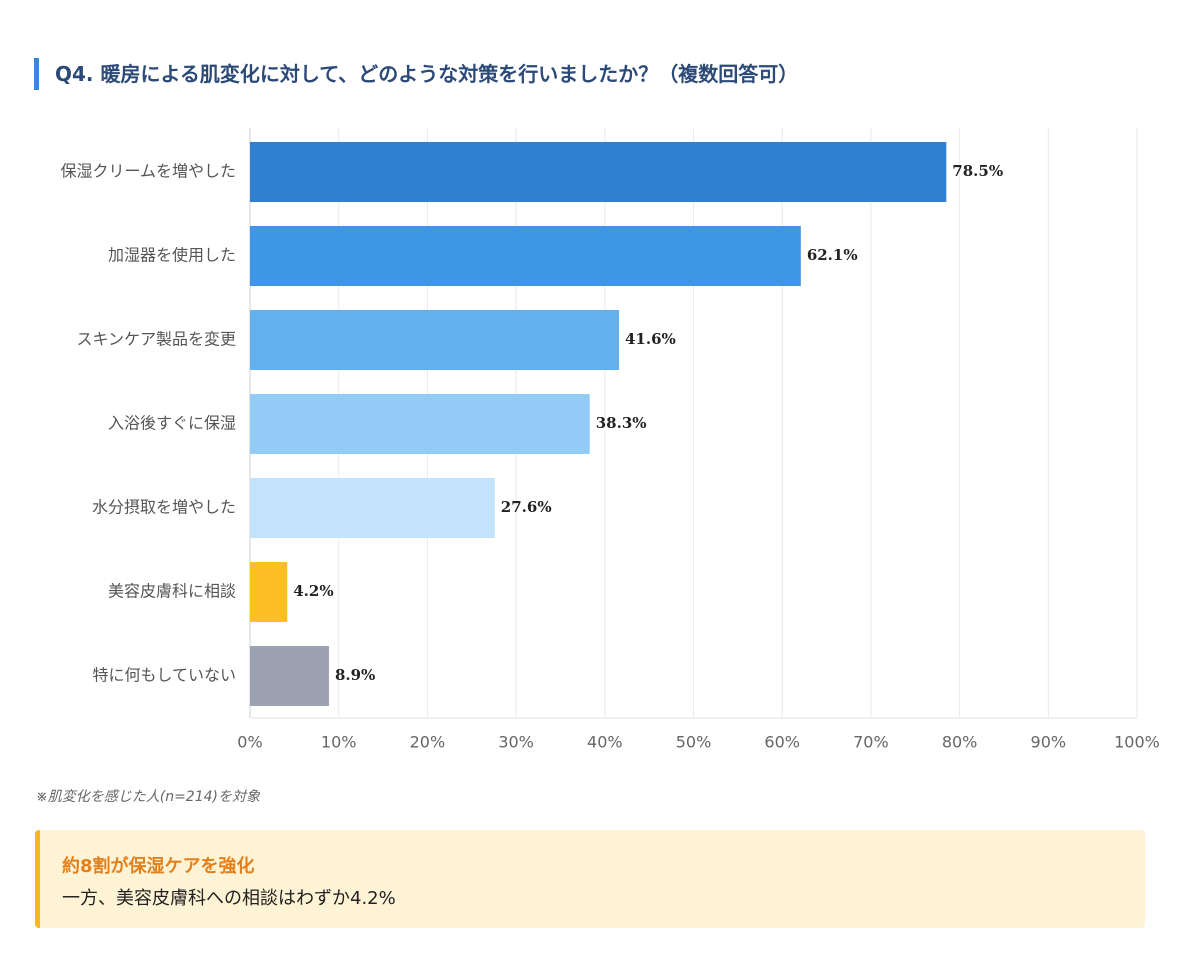 The height and width of the screenshot is (964, 1200). I want to click on data-label: 4.2%, so click(313, 591).